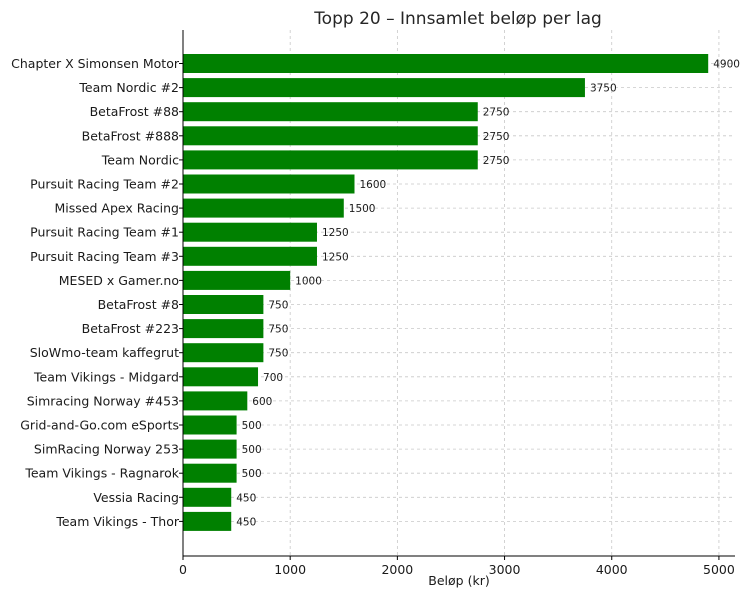  What do you see at coordinates (183, 569) in the screenshot?
I see `x-tick-label: 0` at bounding box center [183, 569].